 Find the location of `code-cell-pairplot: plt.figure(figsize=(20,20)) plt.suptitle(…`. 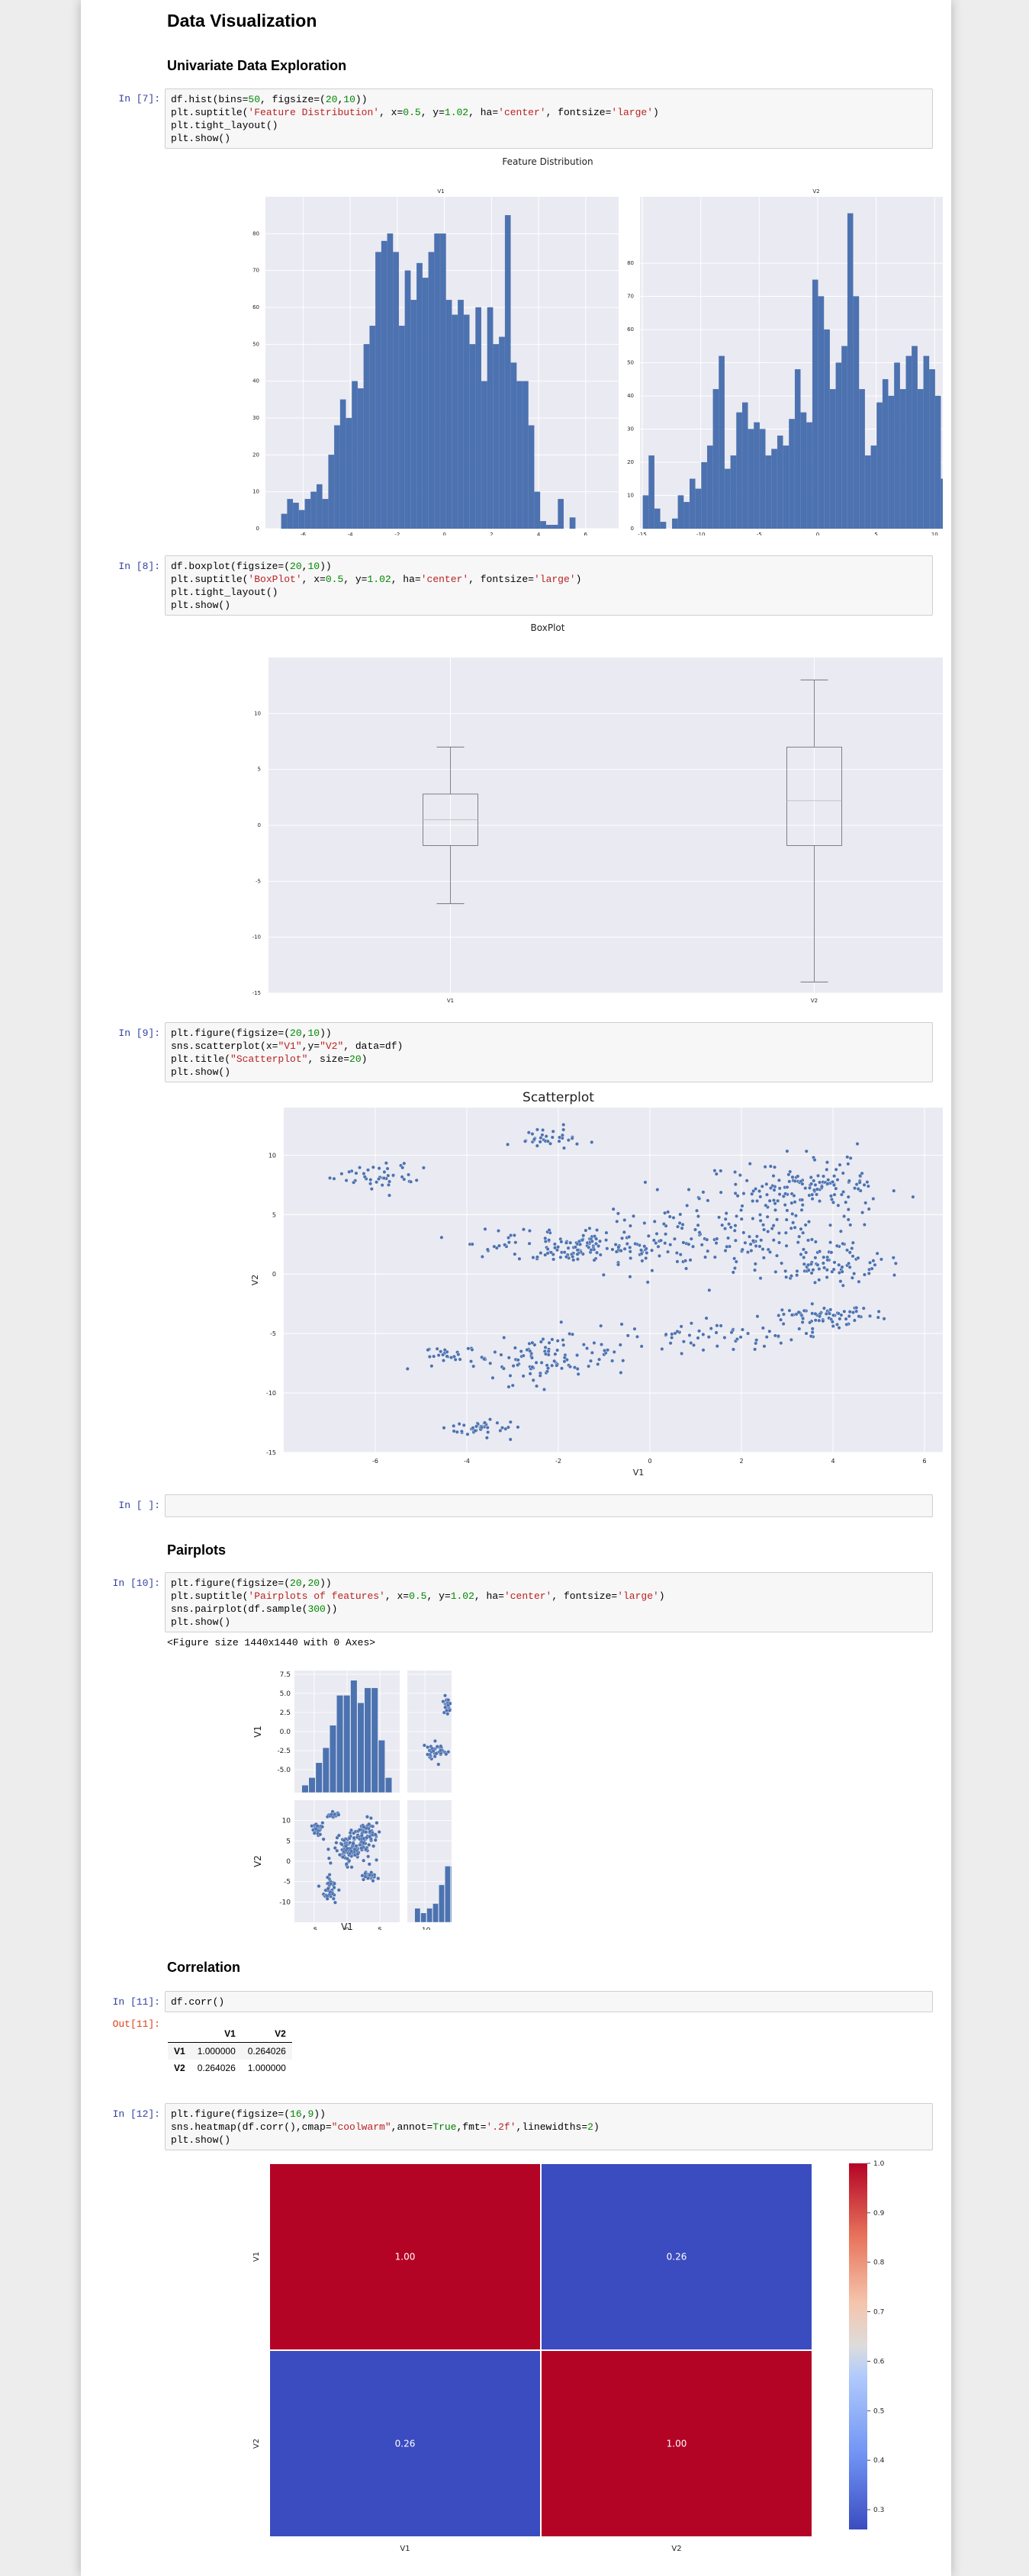

code-cell-pairplot: plt.figure(figsize=(20,20)) plt.suptitle(… is located at coordinates (549, 1602).